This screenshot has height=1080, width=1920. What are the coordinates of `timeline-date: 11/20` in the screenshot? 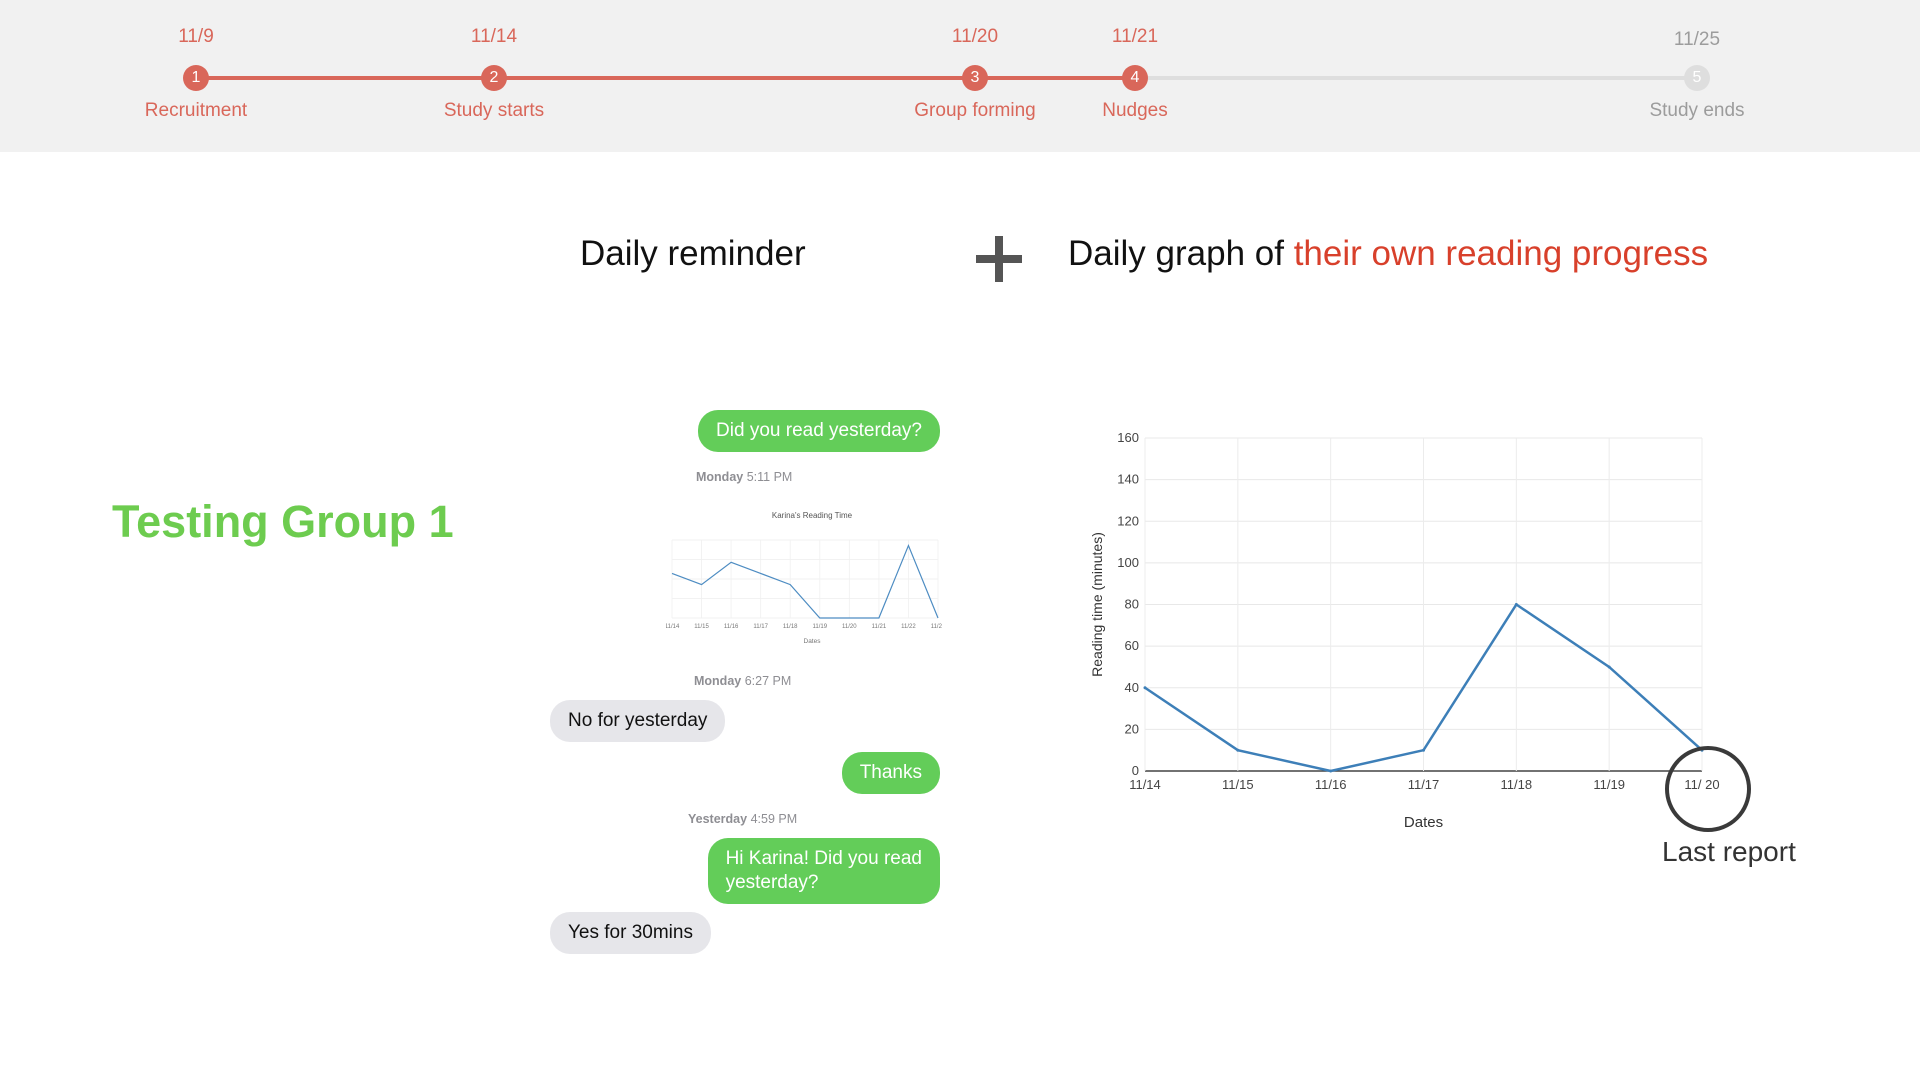 It's located at (975, 36).